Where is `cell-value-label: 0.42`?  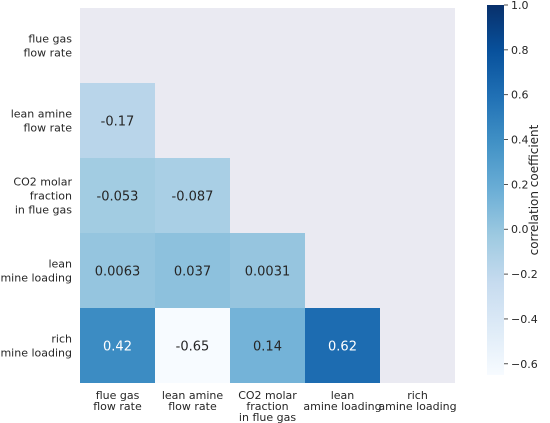
cell-value-label: 0.42 is located at coordinates (117, 347).